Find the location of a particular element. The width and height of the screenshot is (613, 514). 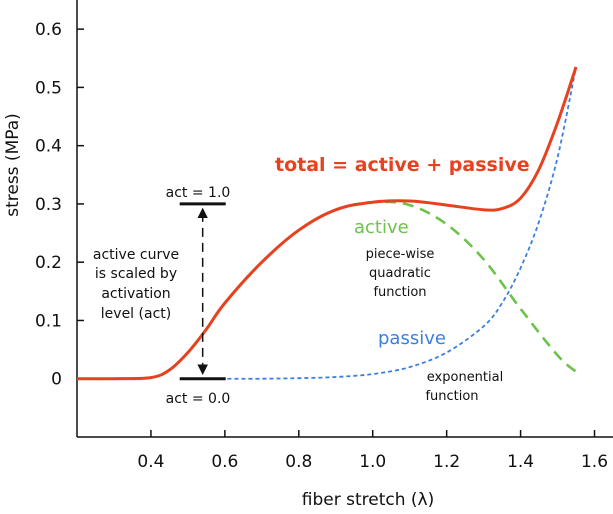

passive-function-line-2: function is located at coordinates (451, 396).